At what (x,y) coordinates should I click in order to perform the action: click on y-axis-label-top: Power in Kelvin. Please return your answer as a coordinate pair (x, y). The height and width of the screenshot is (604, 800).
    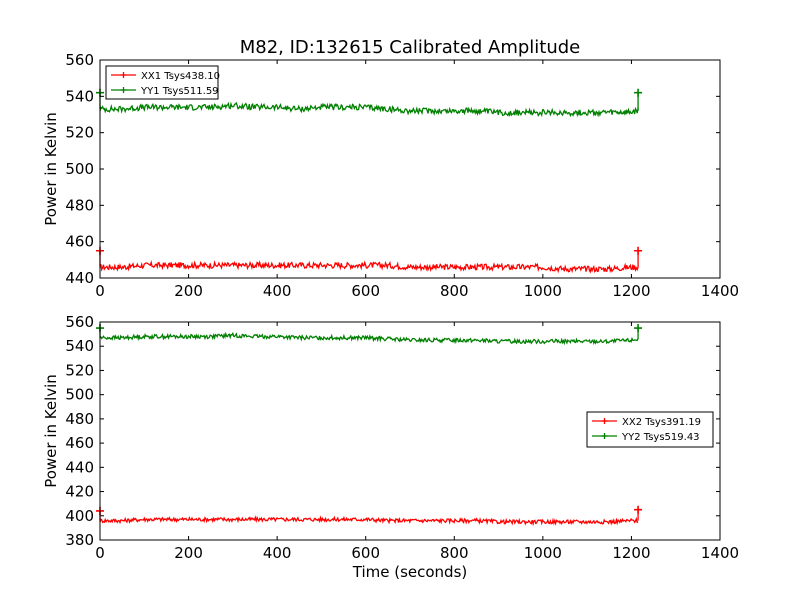
    Looking at the image, I should click on (51, 169).